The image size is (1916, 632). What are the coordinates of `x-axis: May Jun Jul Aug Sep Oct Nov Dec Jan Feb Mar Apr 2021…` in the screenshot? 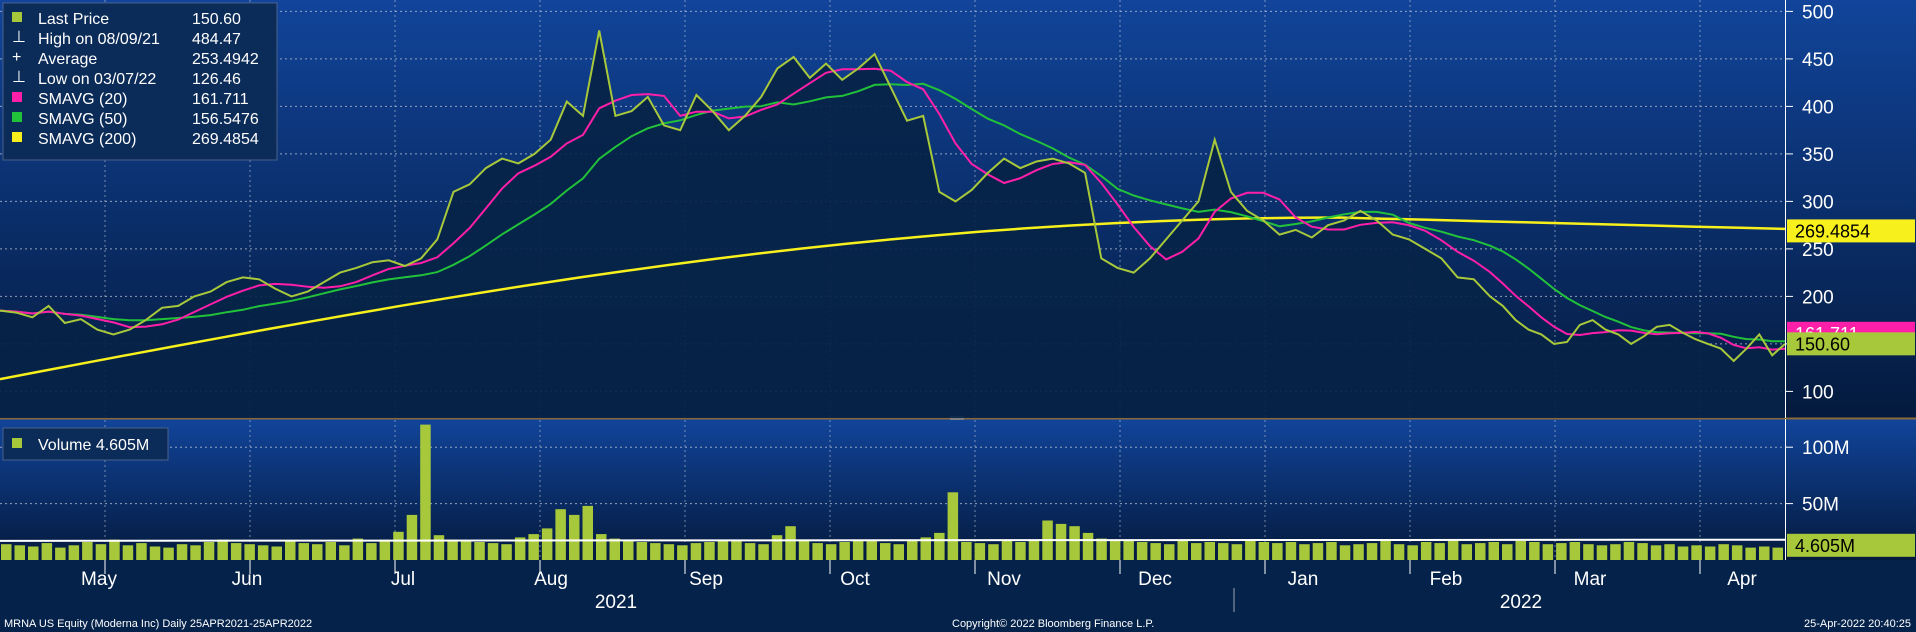 It's located at (919, 586).